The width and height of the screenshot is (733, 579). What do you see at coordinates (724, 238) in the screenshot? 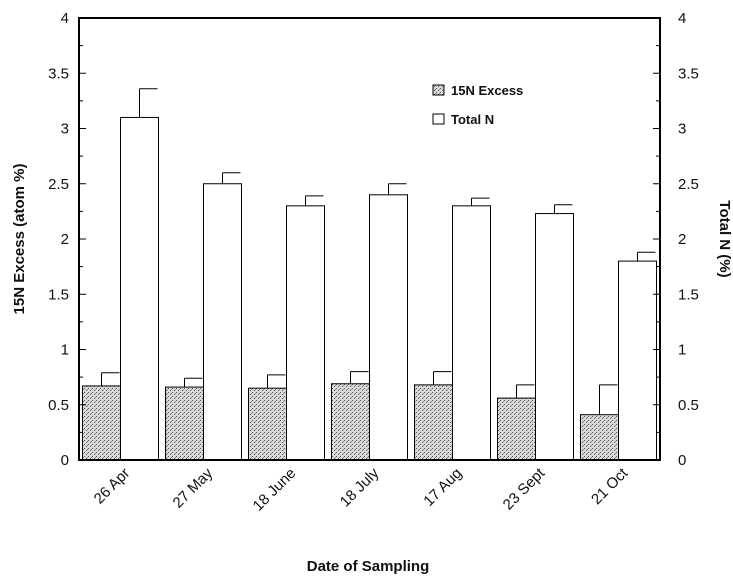
I see `y-axis-title-right: Total N (%)` at bounding box center [724, 238].